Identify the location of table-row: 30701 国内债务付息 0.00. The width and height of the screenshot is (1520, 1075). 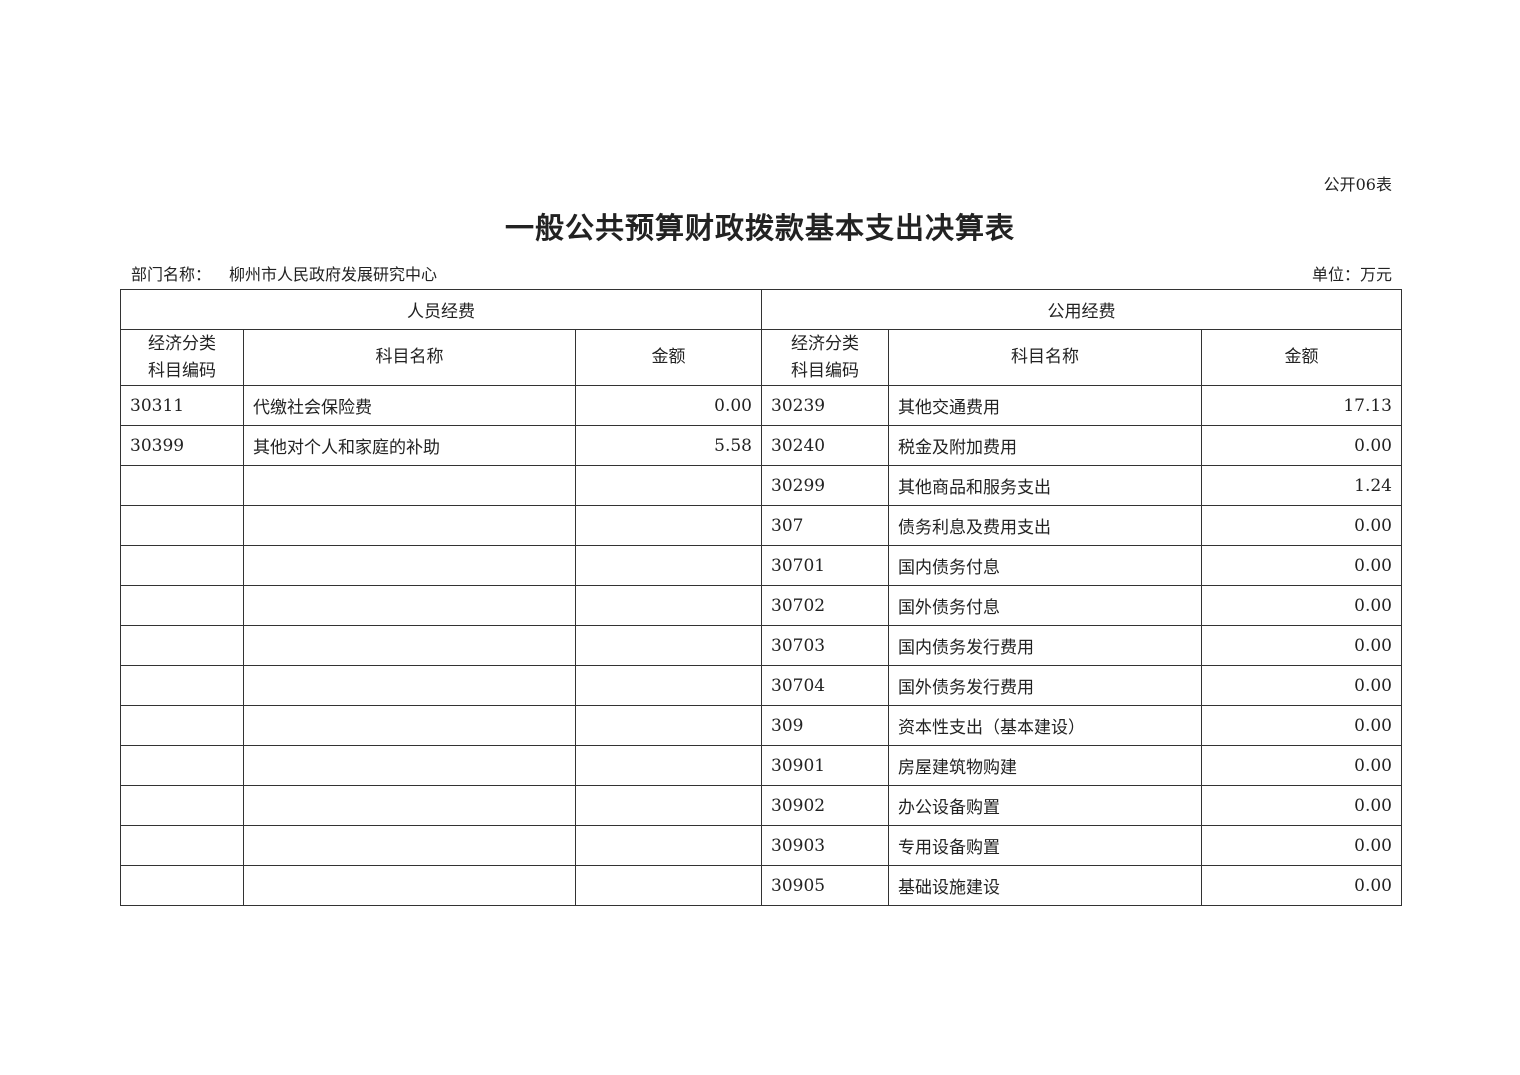
(761, 565).